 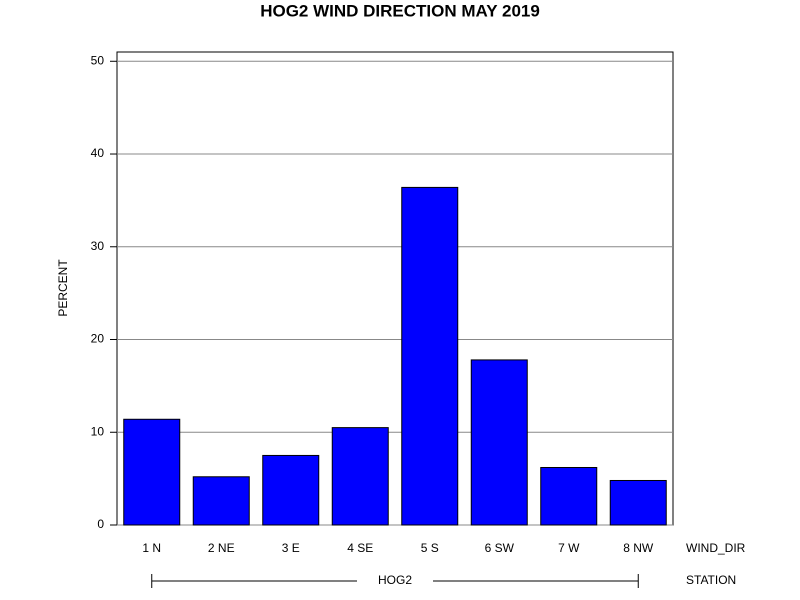 What do you see at coordinates (569, 548) in the screenshot?
I see `x-tick-label: 7 W` at bounding box center [569, 548].